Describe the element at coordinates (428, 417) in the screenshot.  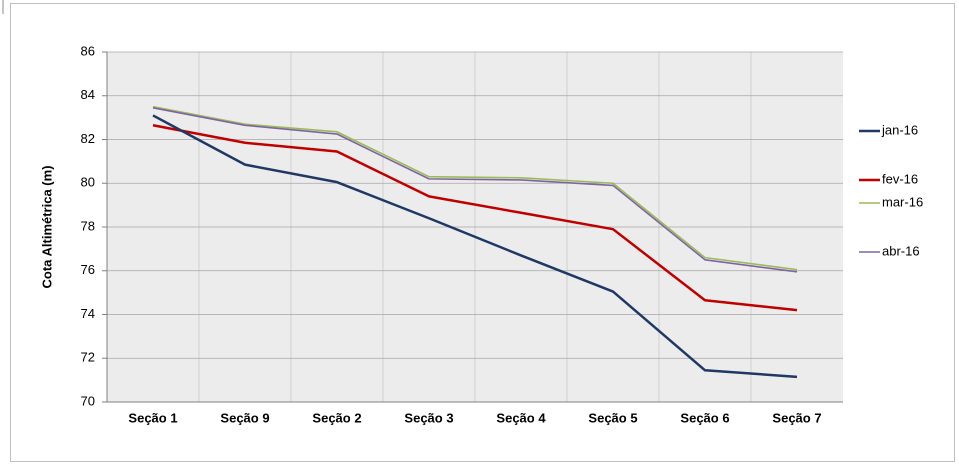
I see `x-tick-label: Seção 3` at that location.